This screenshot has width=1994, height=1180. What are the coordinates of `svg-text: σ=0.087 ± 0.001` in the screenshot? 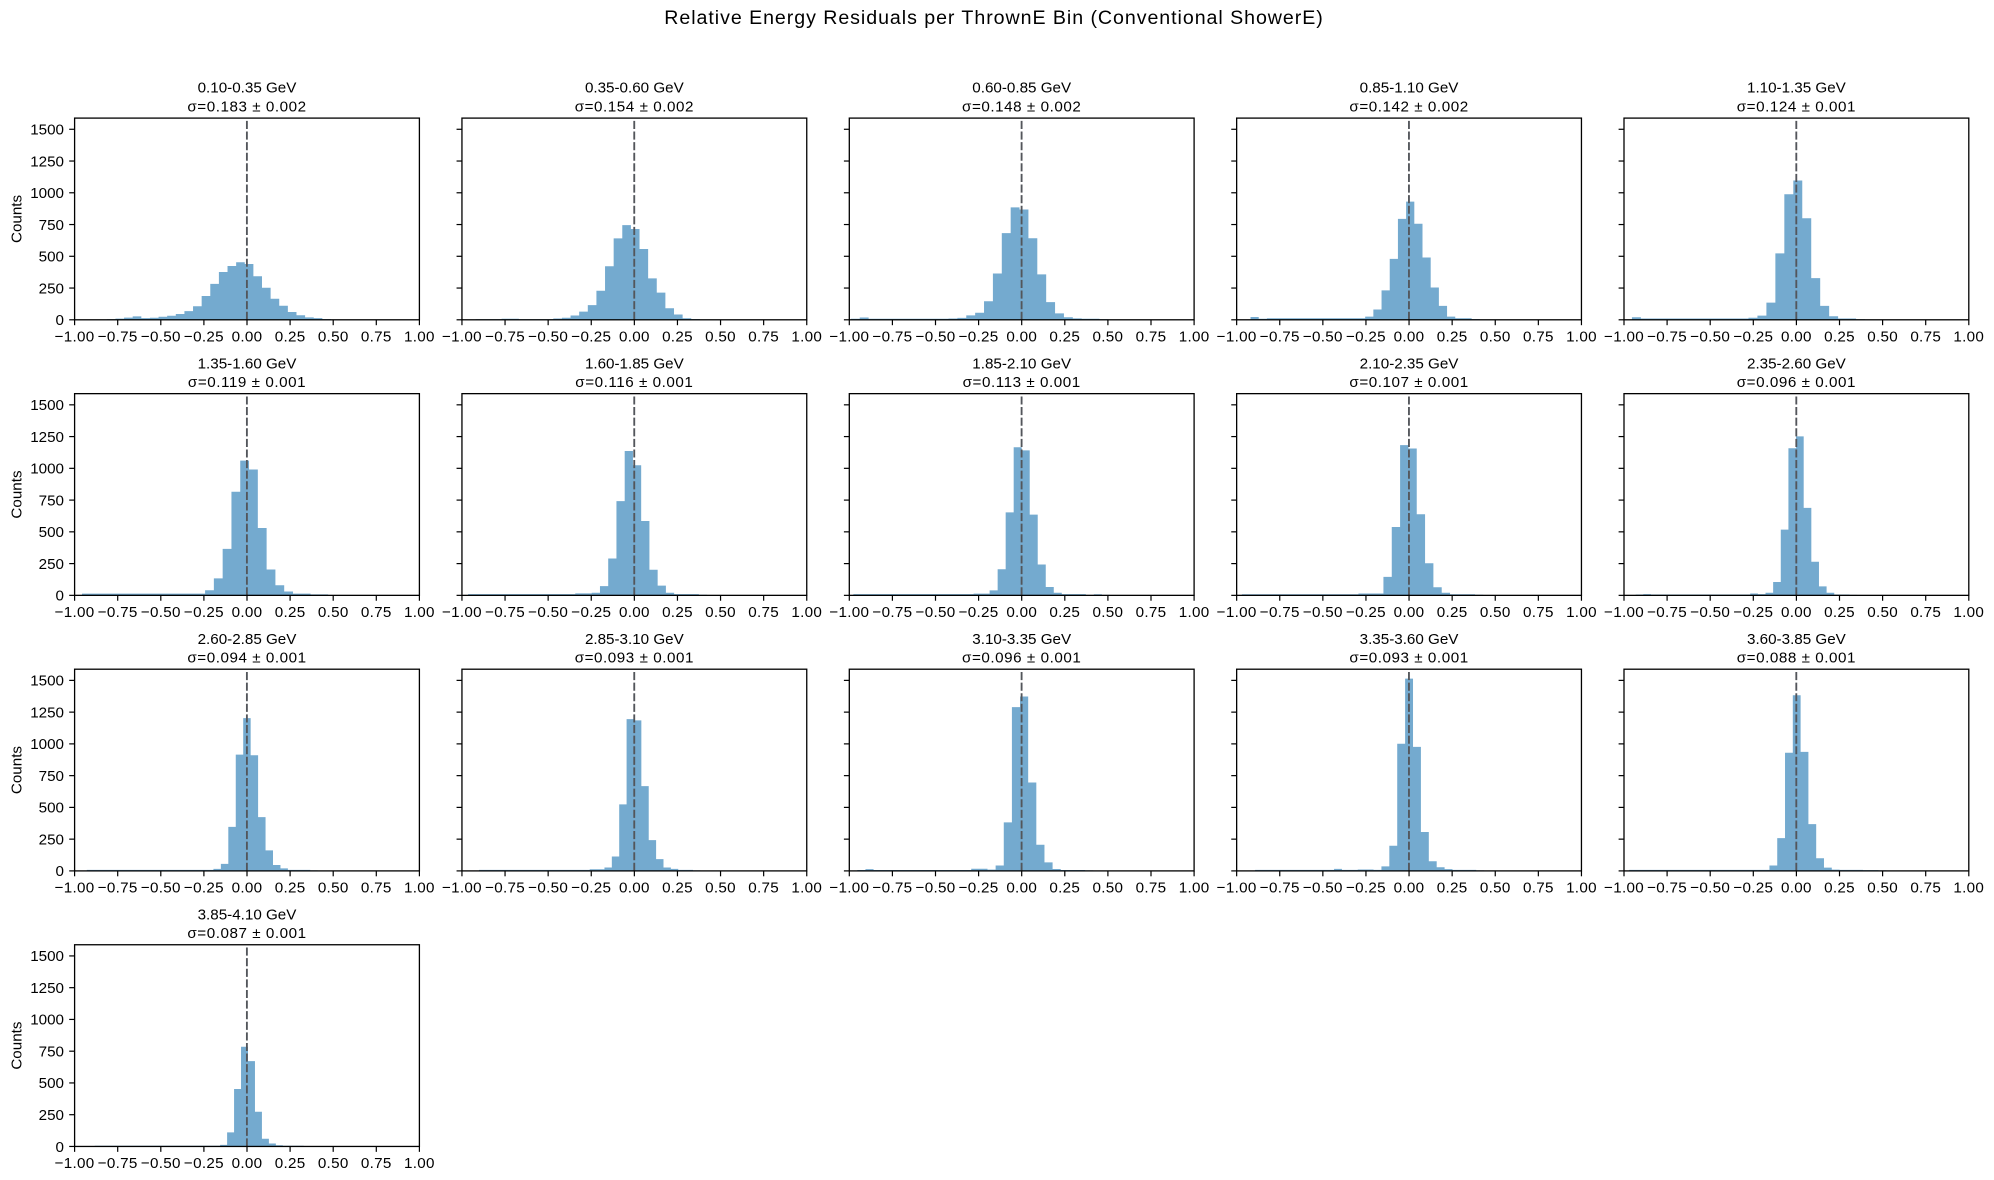 It's located at (246, 933).